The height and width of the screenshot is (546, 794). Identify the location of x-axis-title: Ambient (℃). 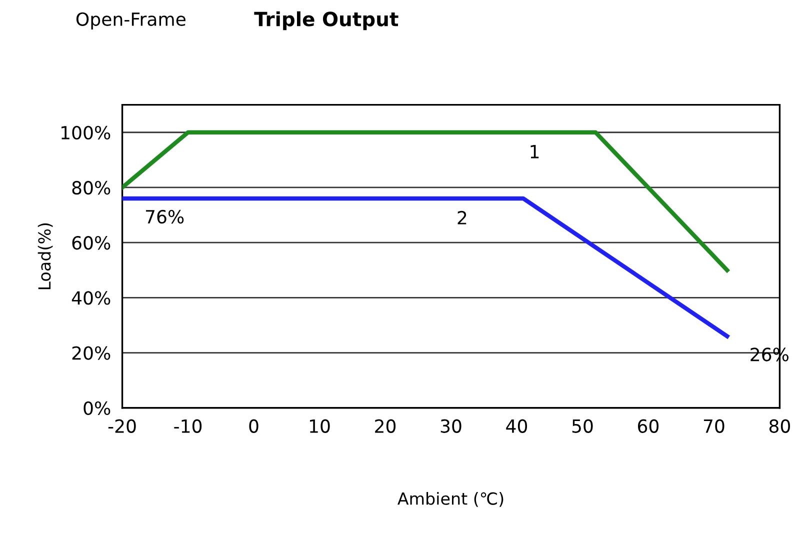
(451, 499).